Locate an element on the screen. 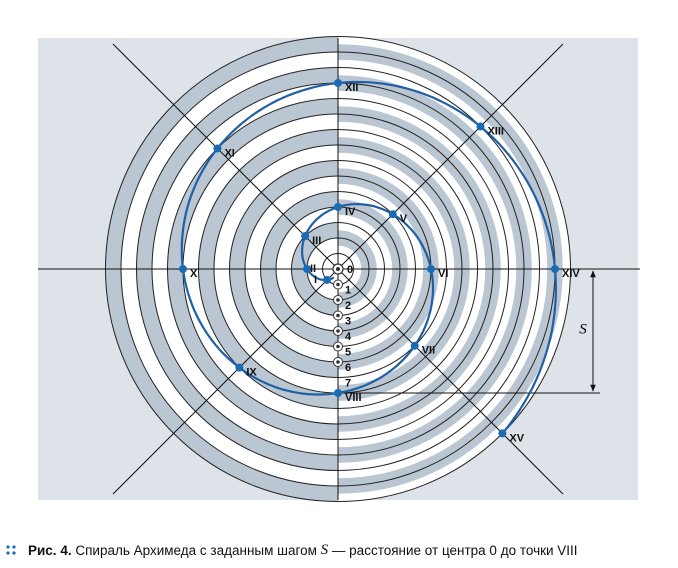 The image size is (678, 568). dimension is located at coordinates (469, 331).